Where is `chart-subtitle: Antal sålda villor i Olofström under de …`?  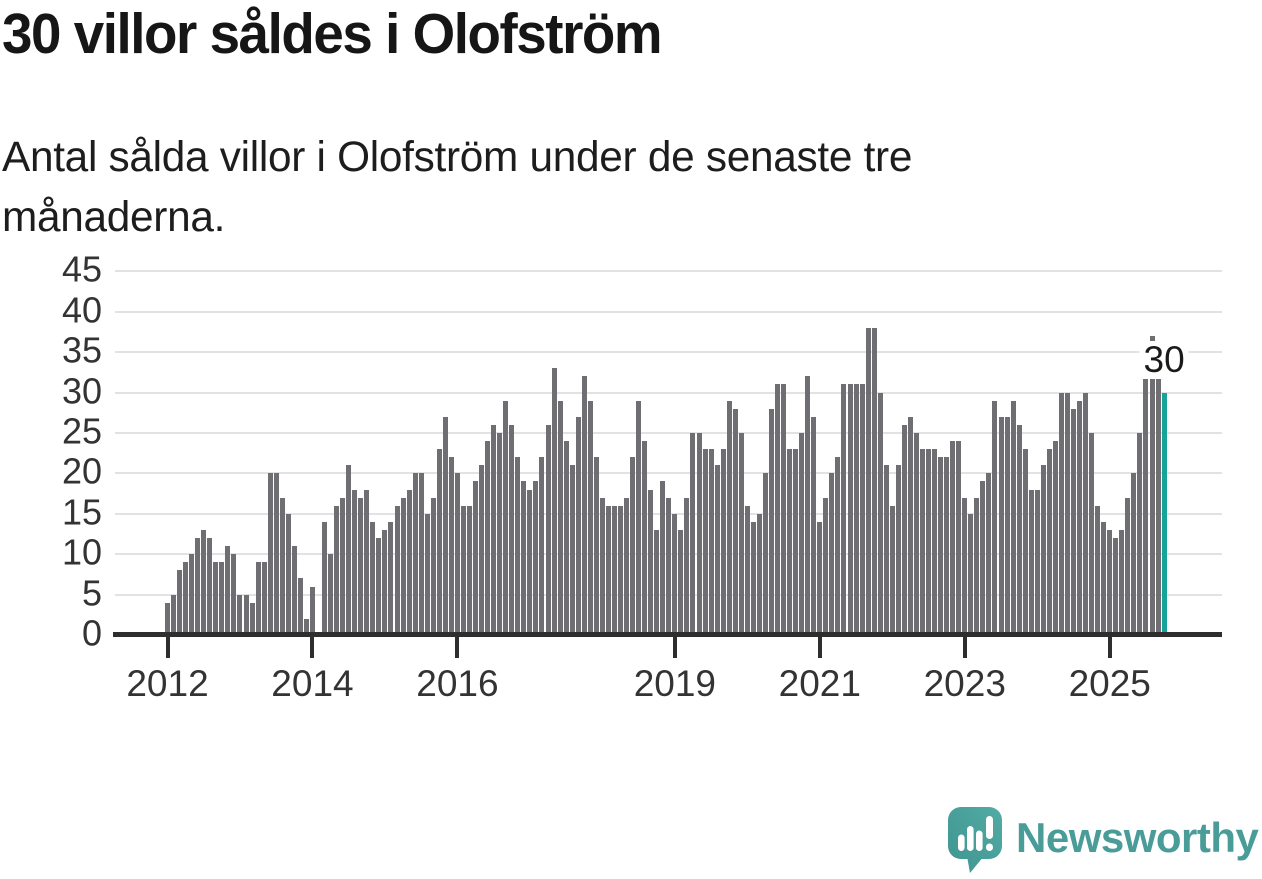
chart-subtitle: Antal sålda villor i Olofström under de … is located at coordinates (457, 187).